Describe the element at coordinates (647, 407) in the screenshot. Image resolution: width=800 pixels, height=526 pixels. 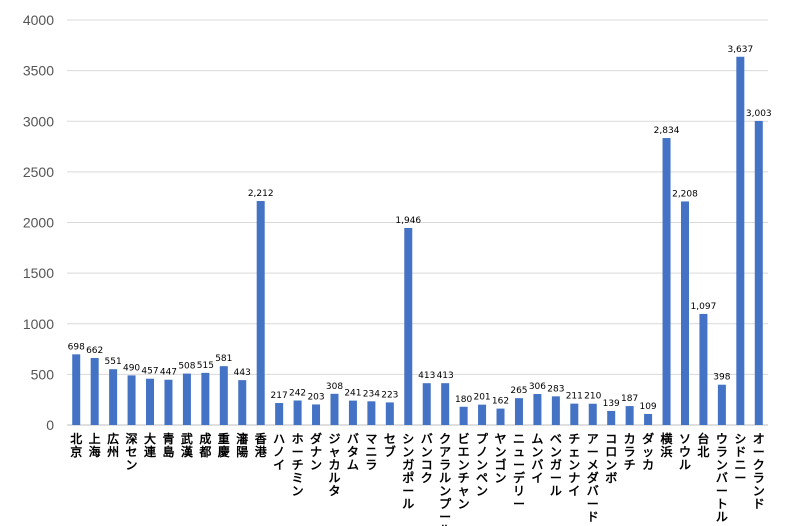
I see `data-label: 109` at that location.